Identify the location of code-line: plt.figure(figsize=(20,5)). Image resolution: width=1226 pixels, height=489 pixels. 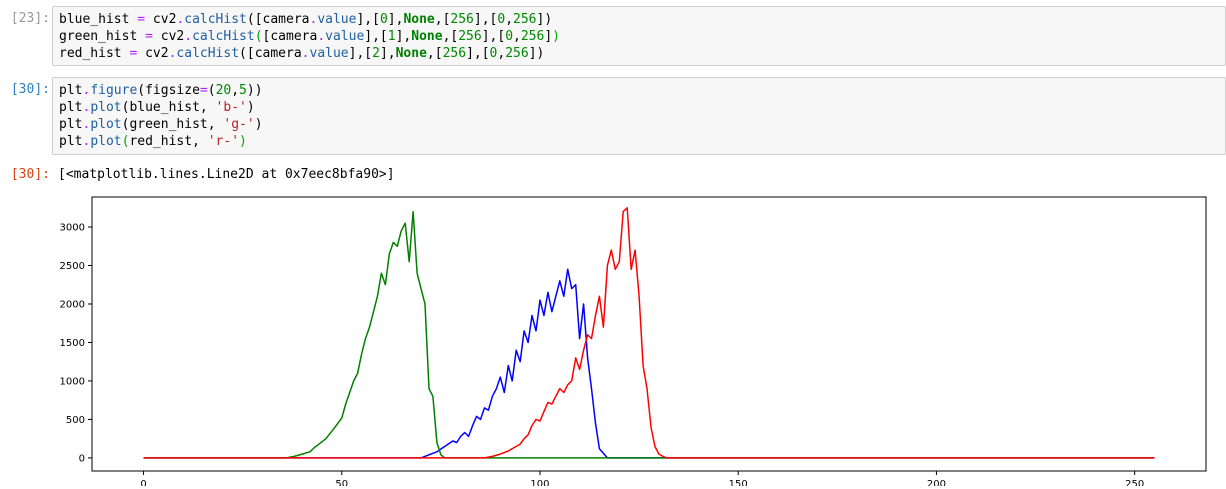
(161, 90).